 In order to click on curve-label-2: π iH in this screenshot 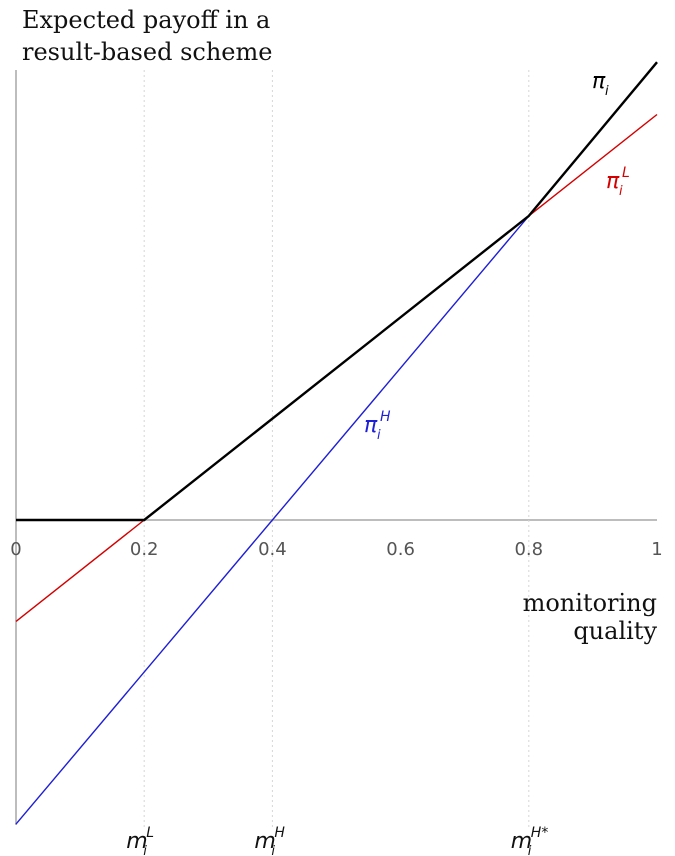, I will do `click(377, 426)`.